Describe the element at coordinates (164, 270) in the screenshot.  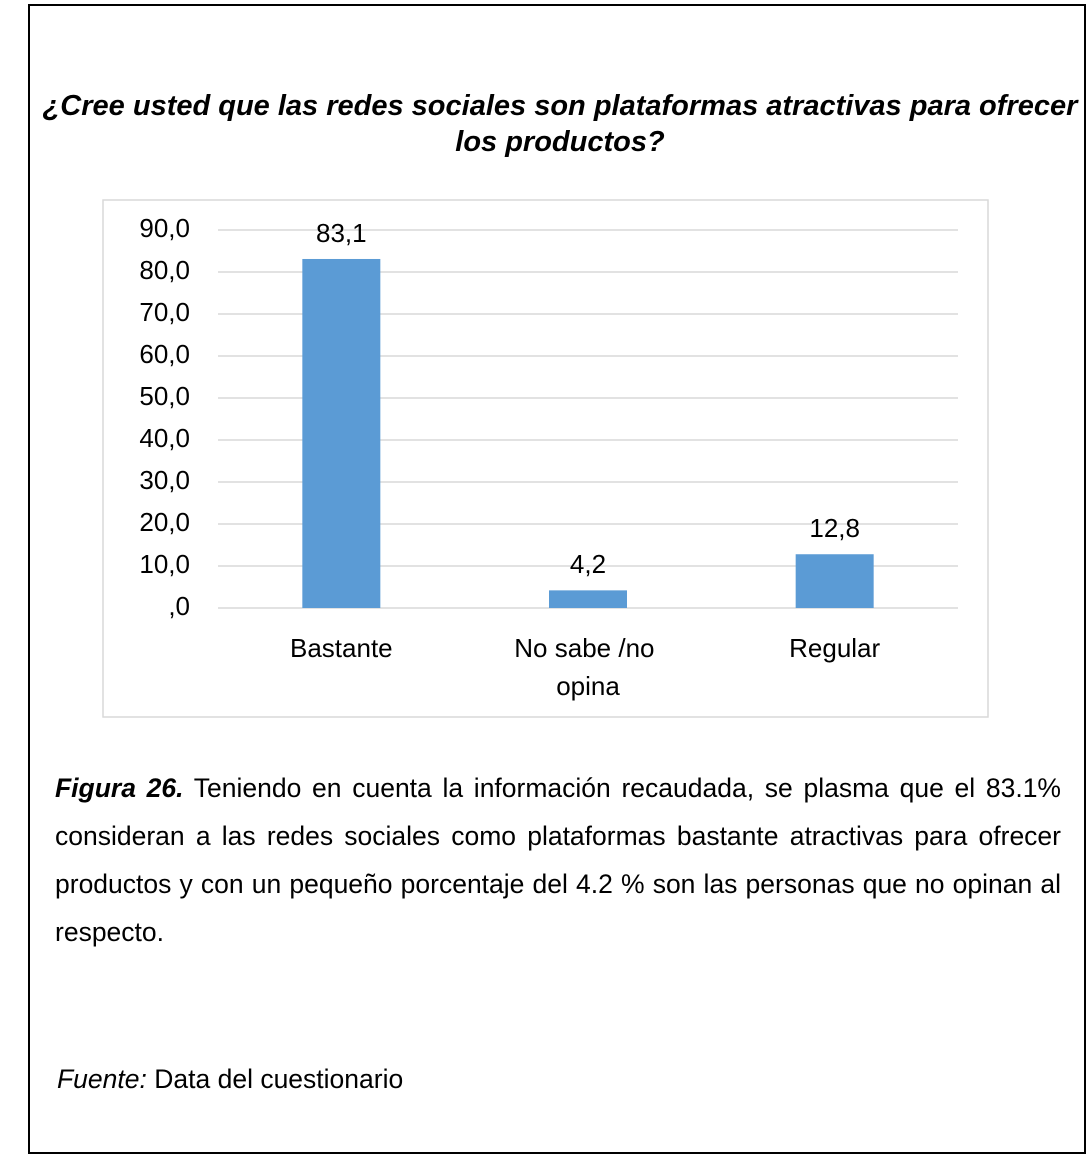
I see `y-tick-label: 80,0` at that location.